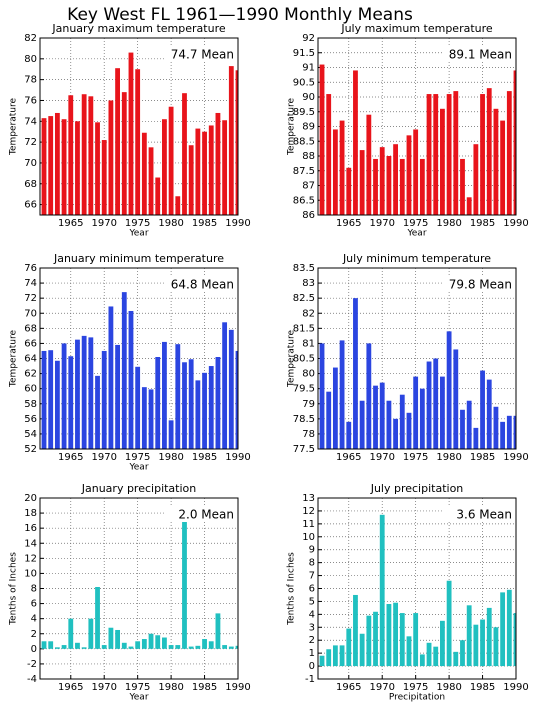  What do you see at coordinates (312, 563) in the screenshot?
I see `y-tick-label: 8` at bounding box center [312, 563].